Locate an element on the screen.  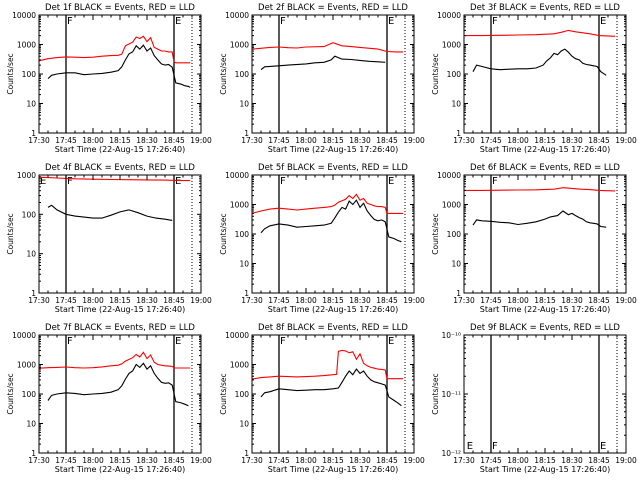
y-tick-label: 10⁻¹⁰ is located at coordinates (451, 335).